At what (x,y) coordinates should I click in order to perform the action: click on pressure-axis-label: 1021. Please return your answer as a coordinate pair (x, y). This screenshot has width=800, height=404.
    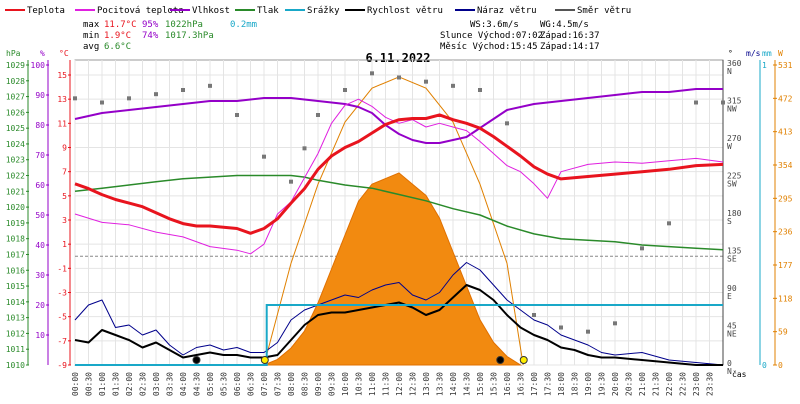
    Looking at the image, I should click on (15, 191).